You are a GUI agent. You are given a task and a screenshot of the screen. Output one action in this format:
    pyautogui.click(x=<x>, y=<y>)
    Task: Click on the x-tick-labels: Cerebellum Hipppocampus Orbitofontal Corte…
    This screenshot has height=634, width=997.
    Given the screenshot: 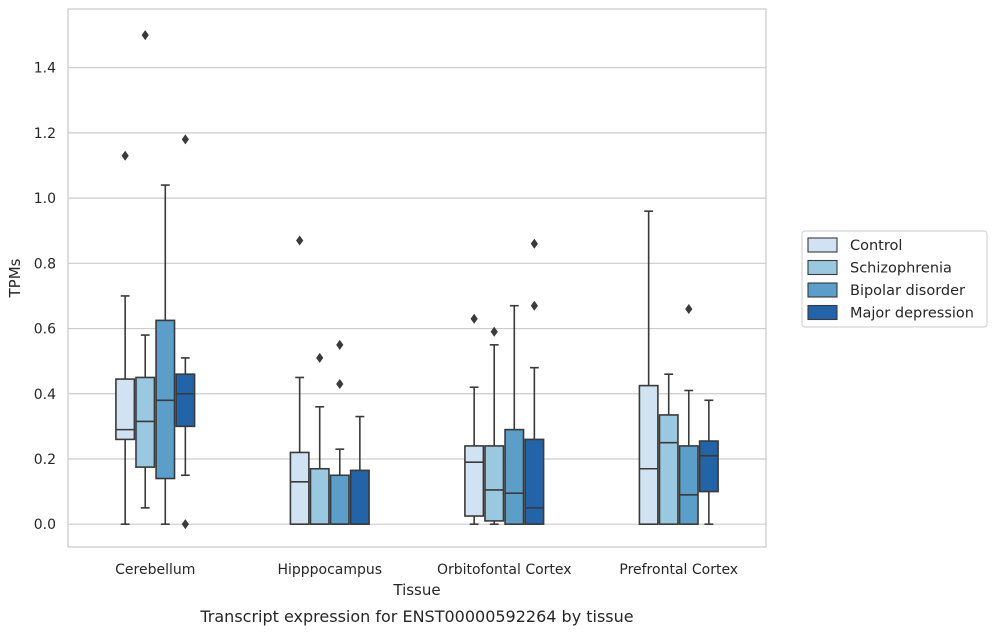 What is the action you would take?
    pyautogui.click(x=426, y=570)
    